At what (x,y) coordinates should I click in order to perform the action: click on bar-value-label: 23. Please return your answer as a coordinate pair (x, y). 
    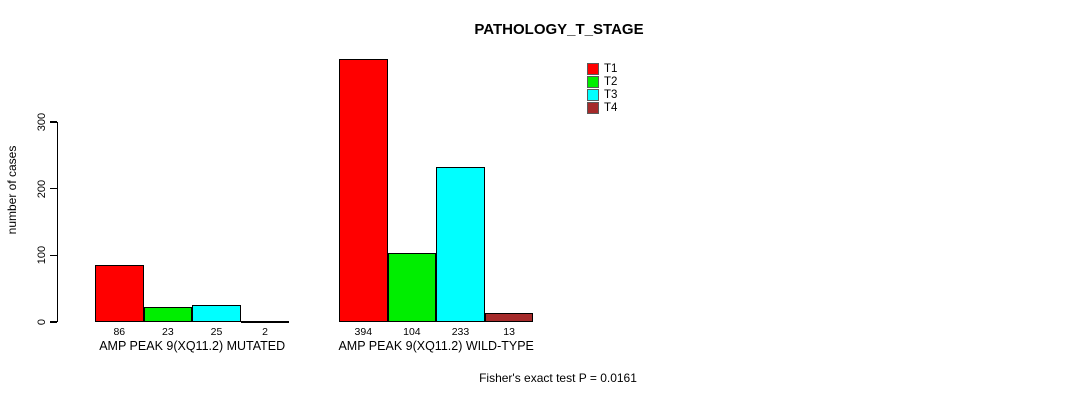
    Looking at the image, I should click on (168, 332).